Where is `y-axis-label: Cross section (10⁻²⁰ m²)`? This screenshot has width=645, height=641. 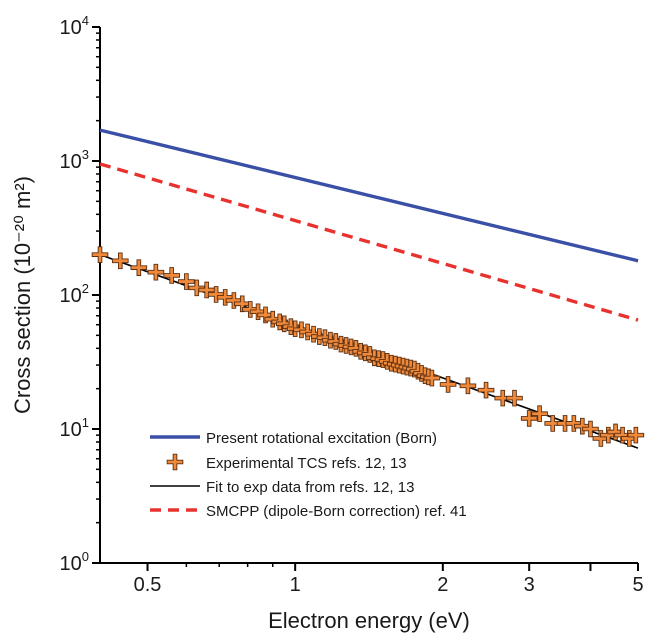 y-axis-label: Cross section (10⁻²⁰ m²) is located at coordinates (22, 295).